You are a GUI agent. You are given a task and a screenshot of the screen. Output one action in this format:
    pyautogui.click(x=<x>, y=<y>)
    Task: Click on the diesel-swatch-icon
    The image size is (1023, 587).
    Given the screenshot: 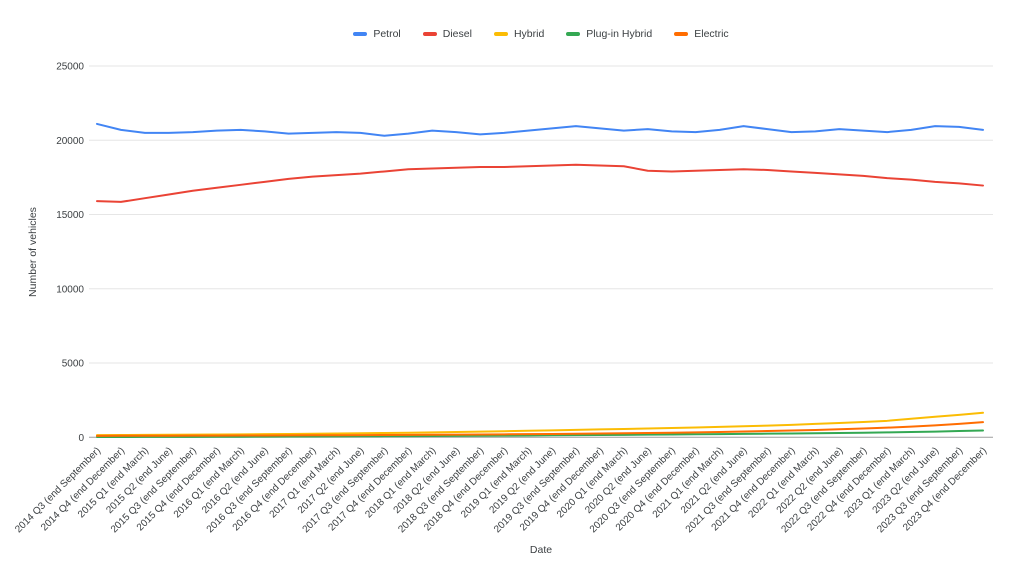 What is the action you would take?
    pyautogui.click(x=429, y=34)
    